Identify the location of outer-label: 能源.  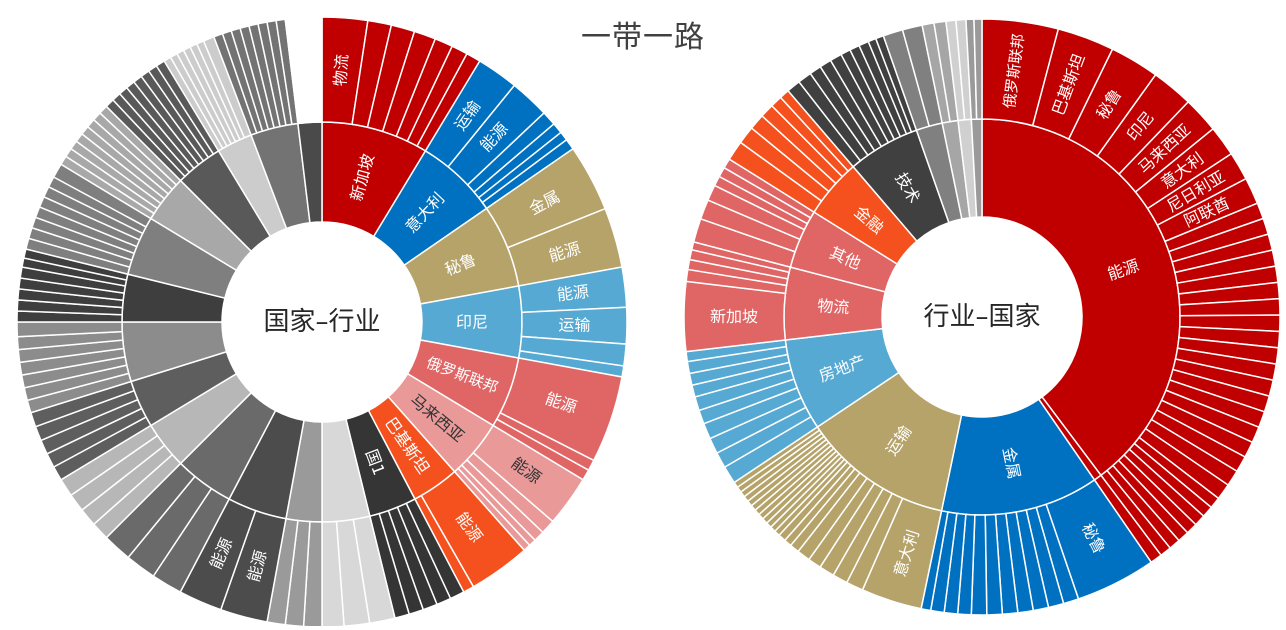
(573, 293).